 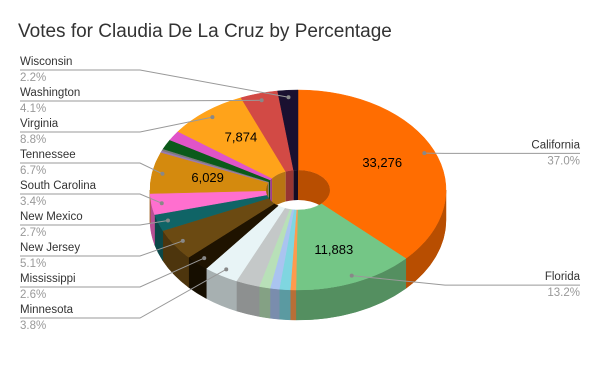 I want to click on category-label: Mississippi, so click(x=48, y=279).